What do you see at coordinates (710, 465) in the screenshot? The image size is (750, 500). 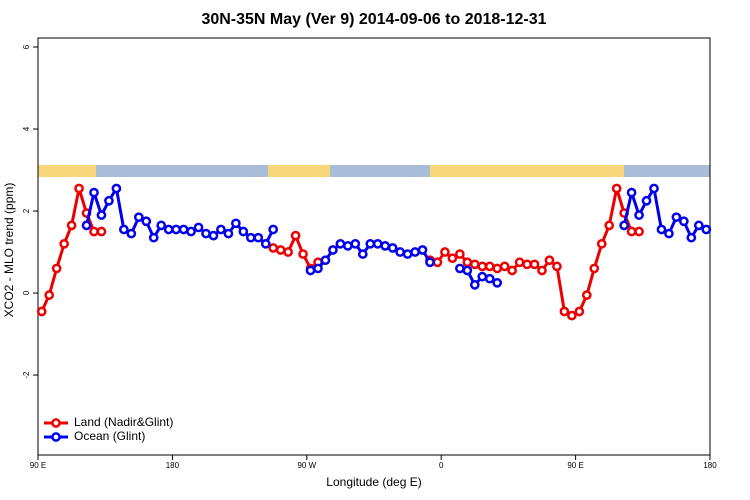 I see `x-tick-label: 180` at bounding box center [710, 465].